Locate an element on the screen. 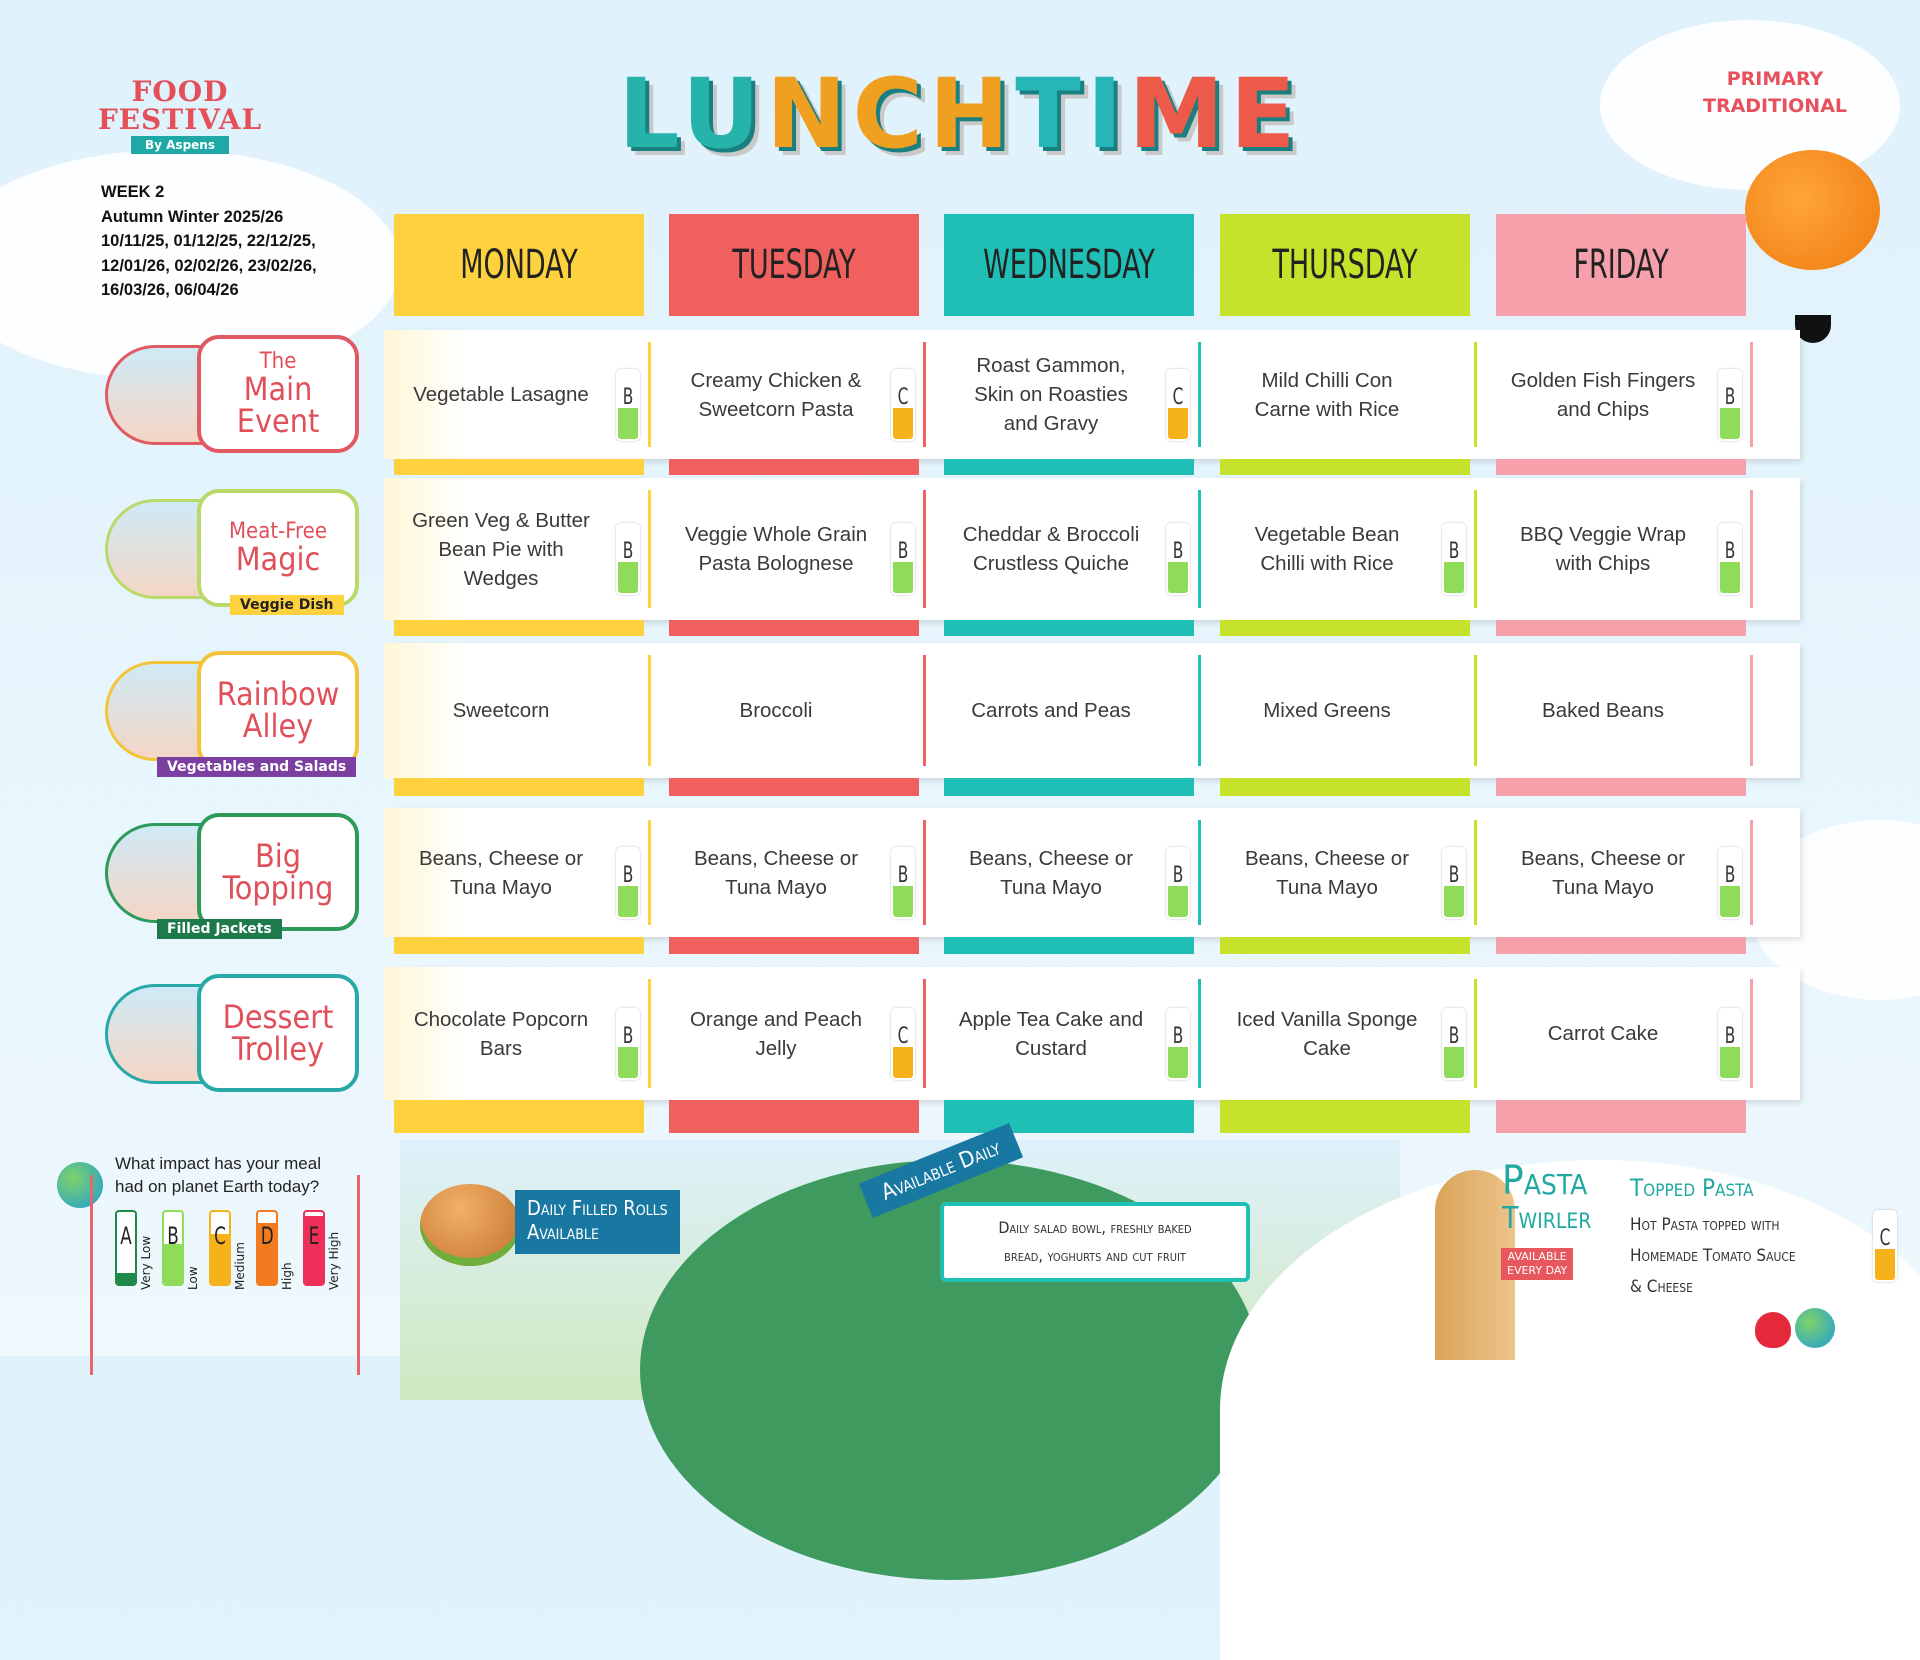 The height and width of the screenshot is (1660, 1920). daily-filled-rolls: Daily Filled Rolls Available is located at coordinates (555, 1225).